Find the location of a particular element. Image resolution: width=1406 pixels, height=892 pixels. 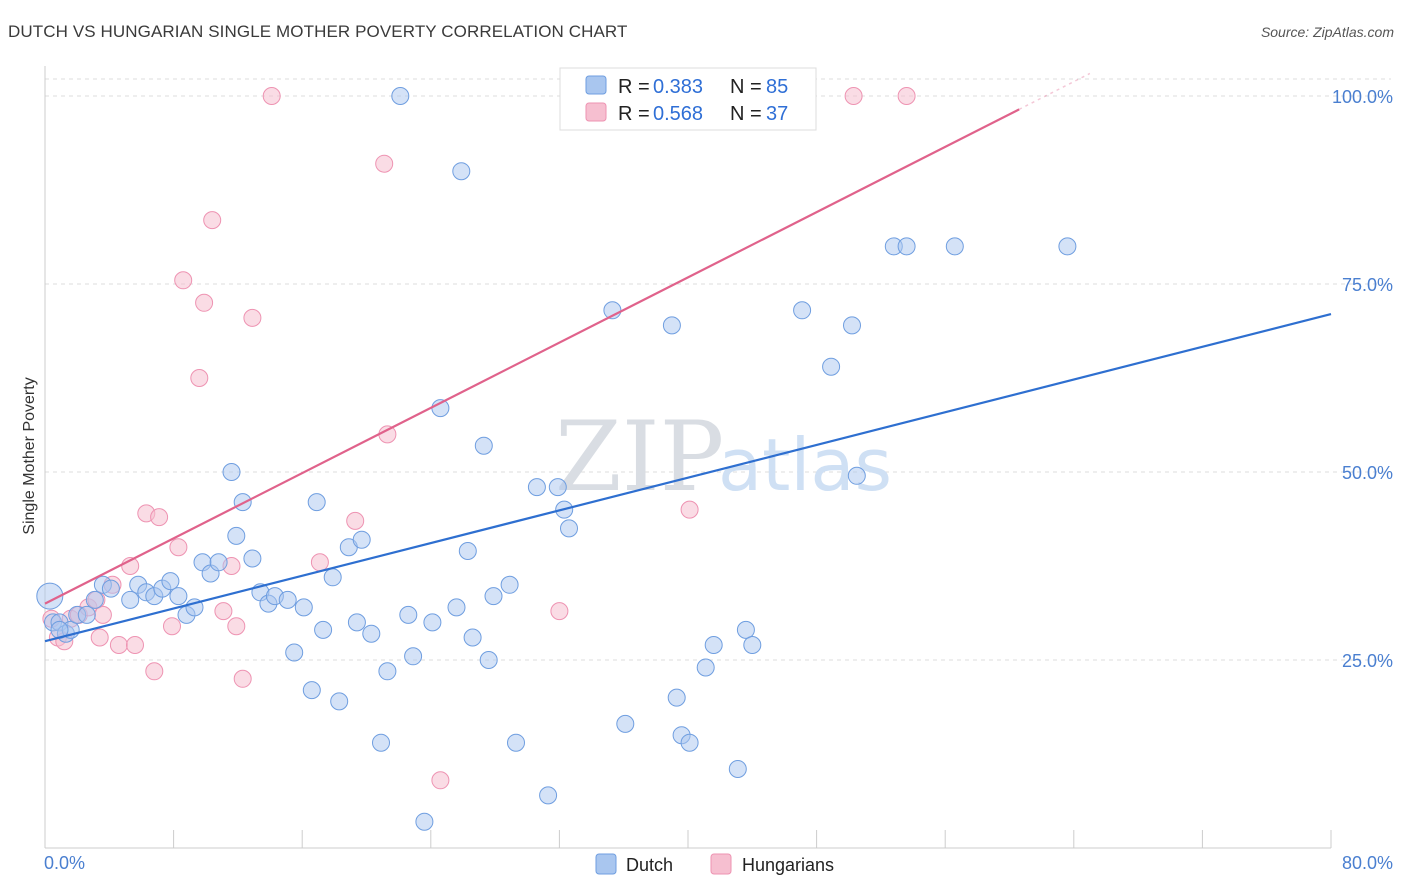

watermark-atlas: atlas is located at coordinates (805, 465).